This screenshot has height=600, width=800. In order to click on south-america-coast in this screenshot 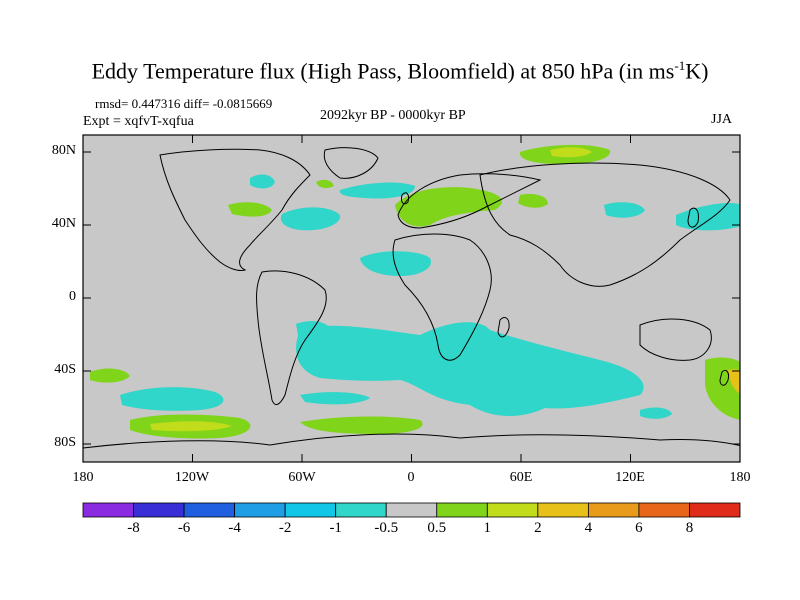, I will do `click(291, 338)`.